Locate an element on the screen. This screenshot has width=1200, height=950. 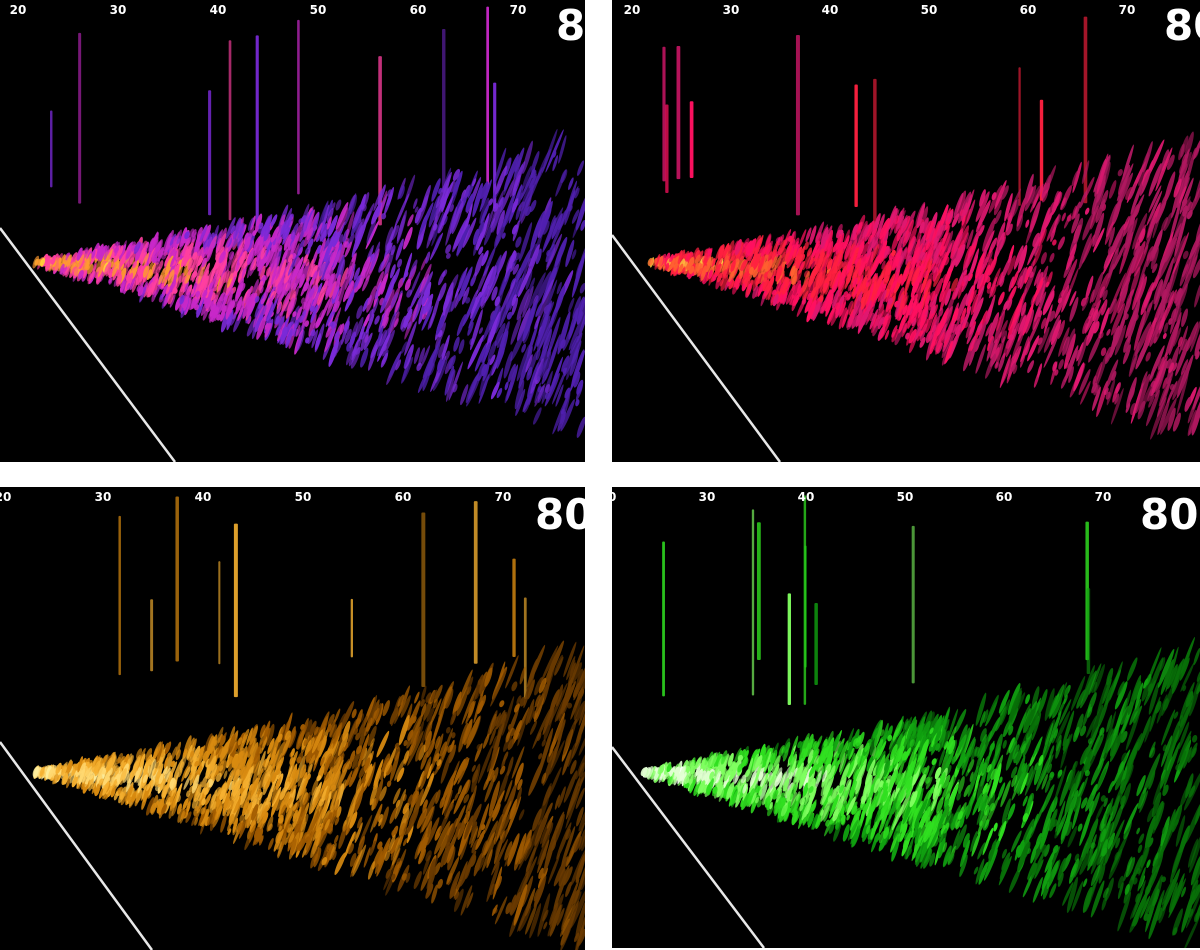
scale-label: 70 is located at coordinates (518, 10).